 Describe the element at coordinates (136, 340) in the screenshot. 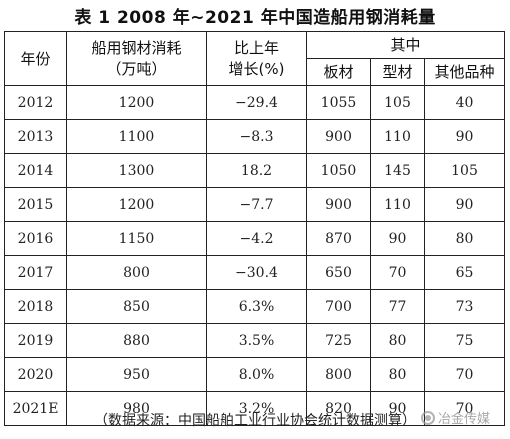

I see `cell-consumption: 880` at that location.